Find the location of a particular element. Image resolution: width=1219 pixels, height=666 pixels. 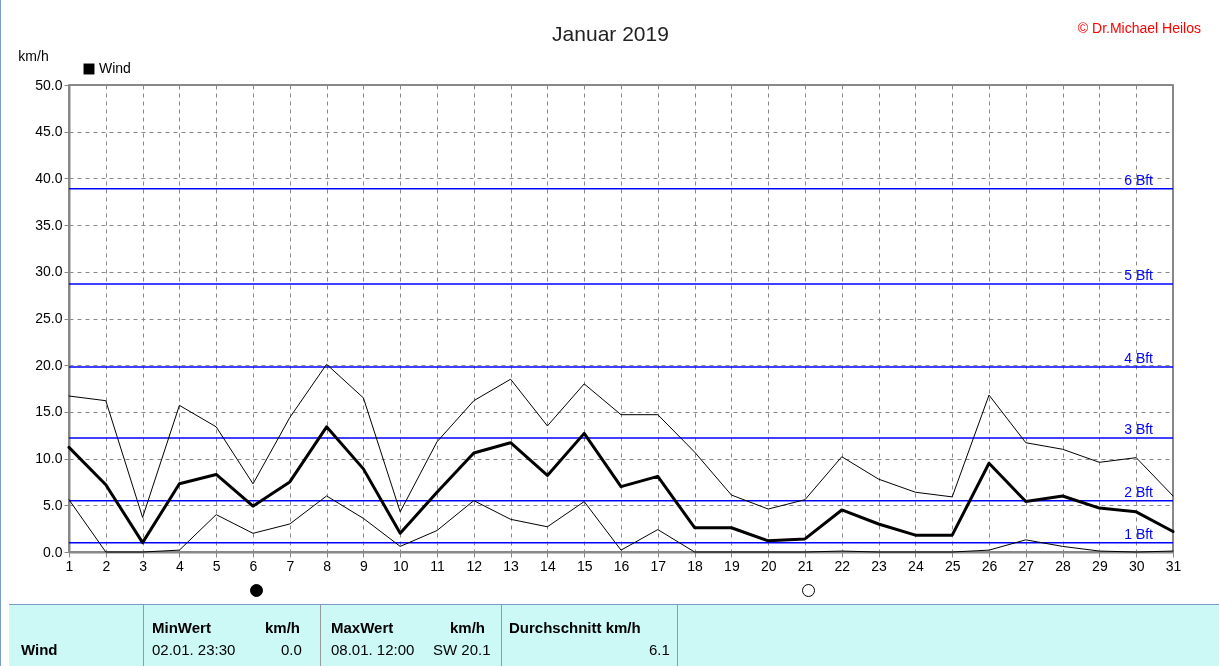

x-tick-label: 14 is located at coordinates (548, 565).